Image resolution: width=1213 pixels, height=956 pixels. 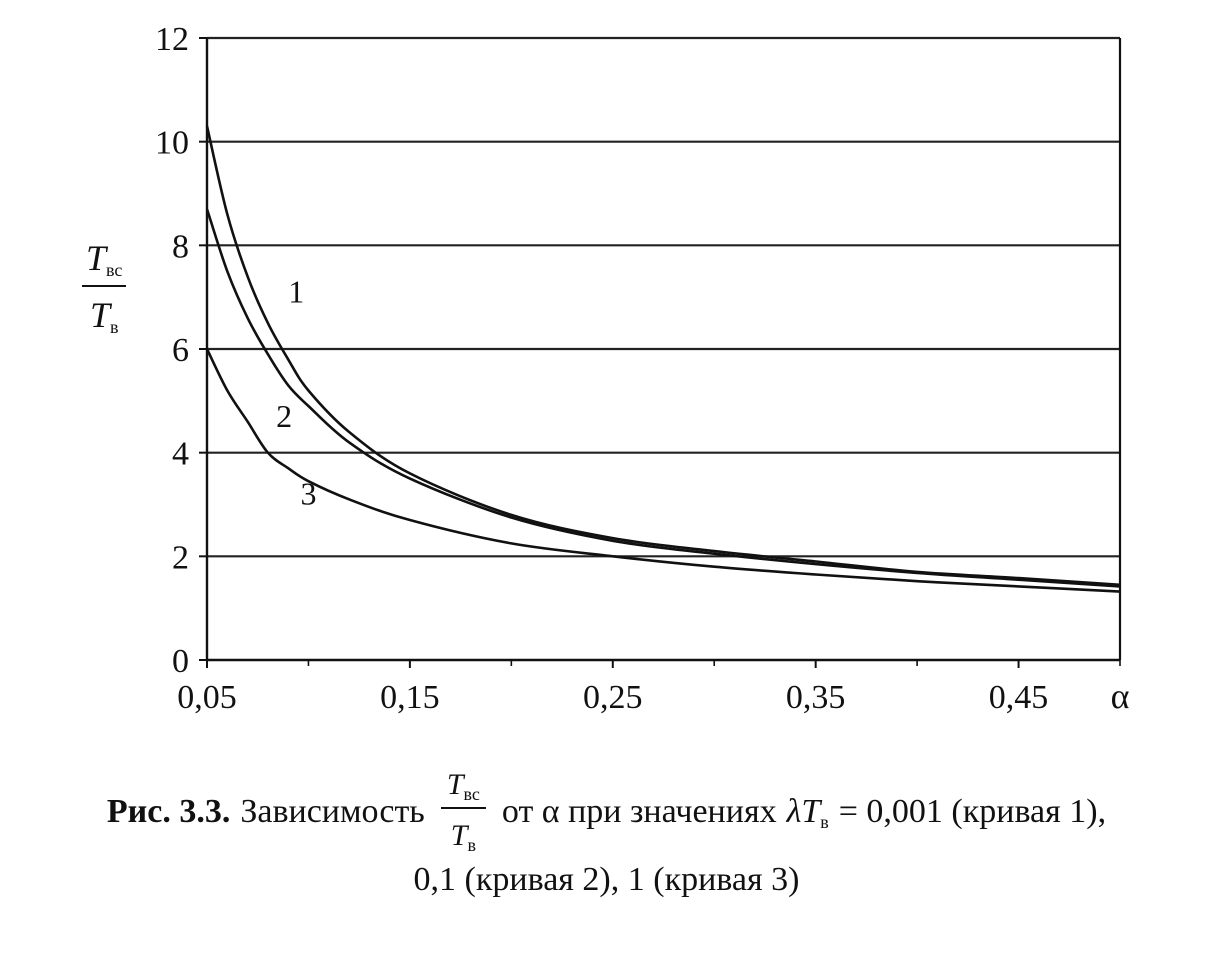 What do you see at coordinates (168, 812) in the screenshot?
I see `caption-figure-number: Рис. 3.3.` at bounding box center [168, 812].